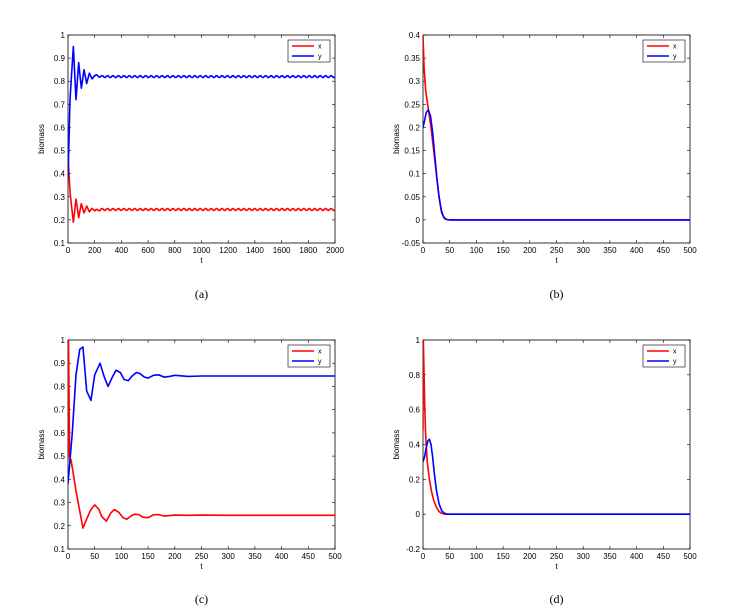  What do you see at coordinates (60, 81) in the screenshot?
I see `y-tick-label: 0.8` at bounding box center [60, 81].